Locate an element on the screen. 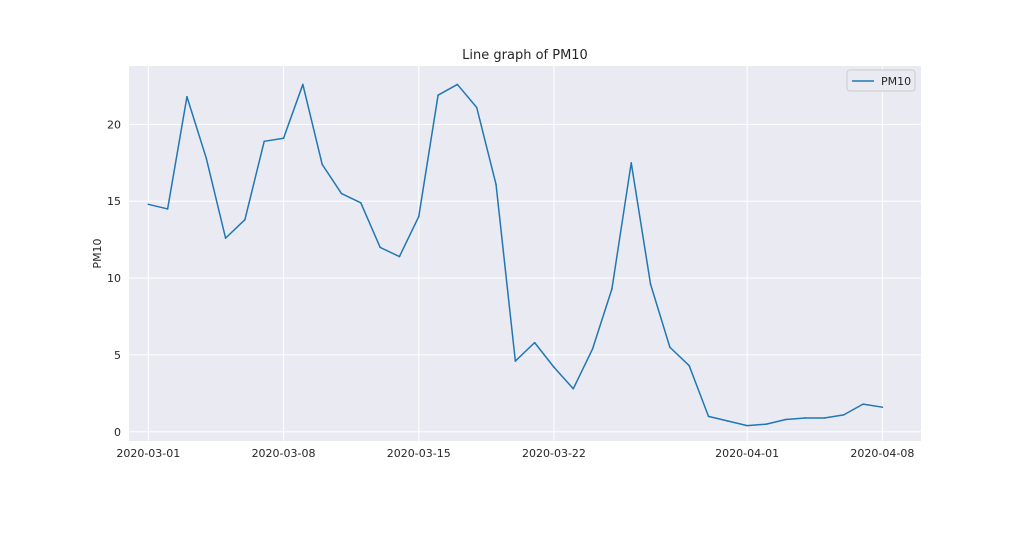 The image size is (1024, 551). chart-title: Line graph of PM10 is located at coordinates (525, 55).